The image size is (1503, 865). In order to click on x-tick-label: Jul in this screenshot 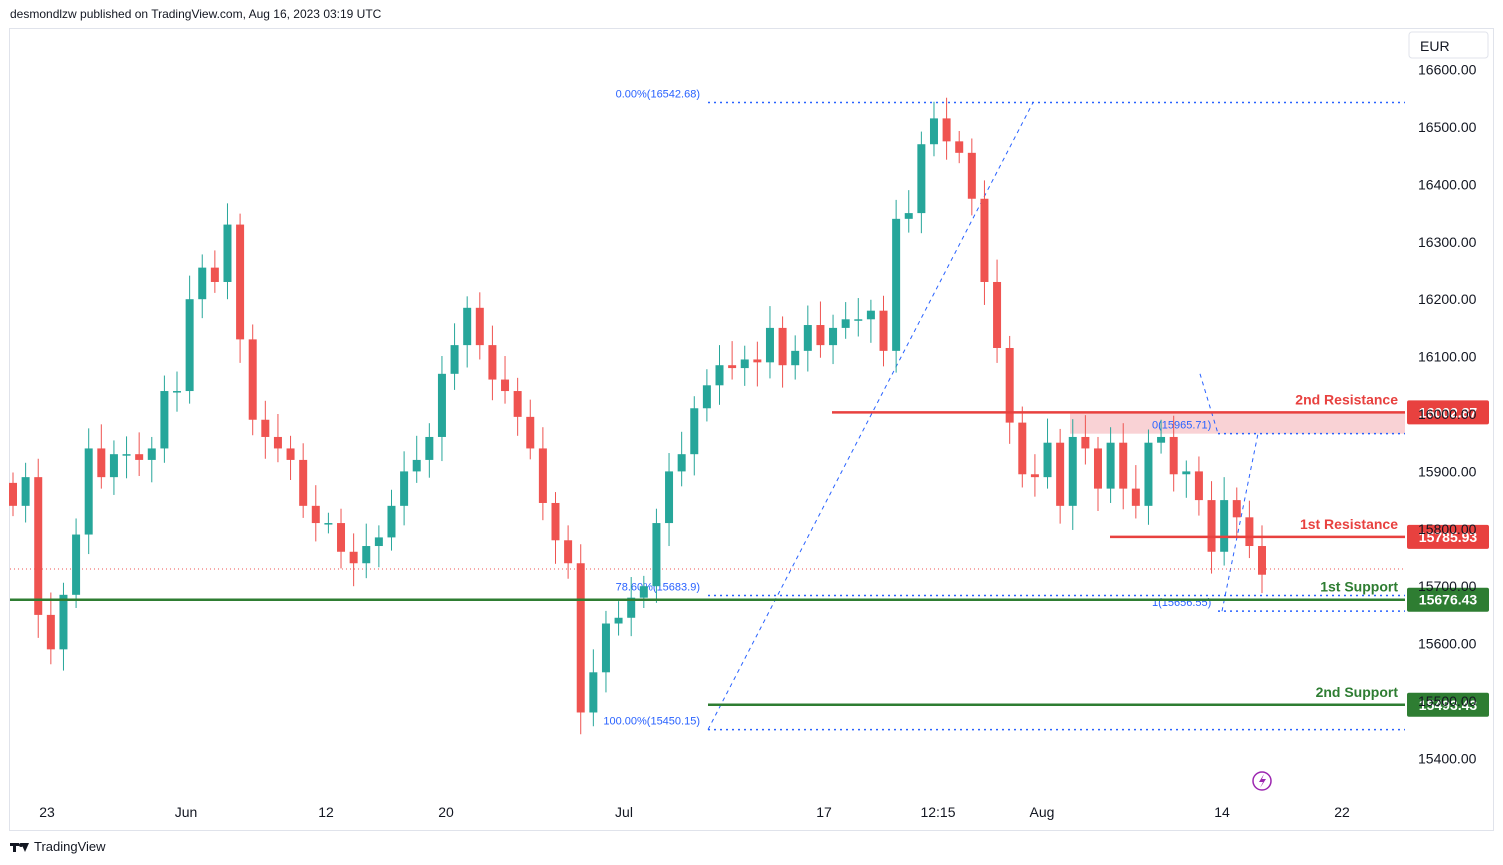, I will do `click(624, 812)`.